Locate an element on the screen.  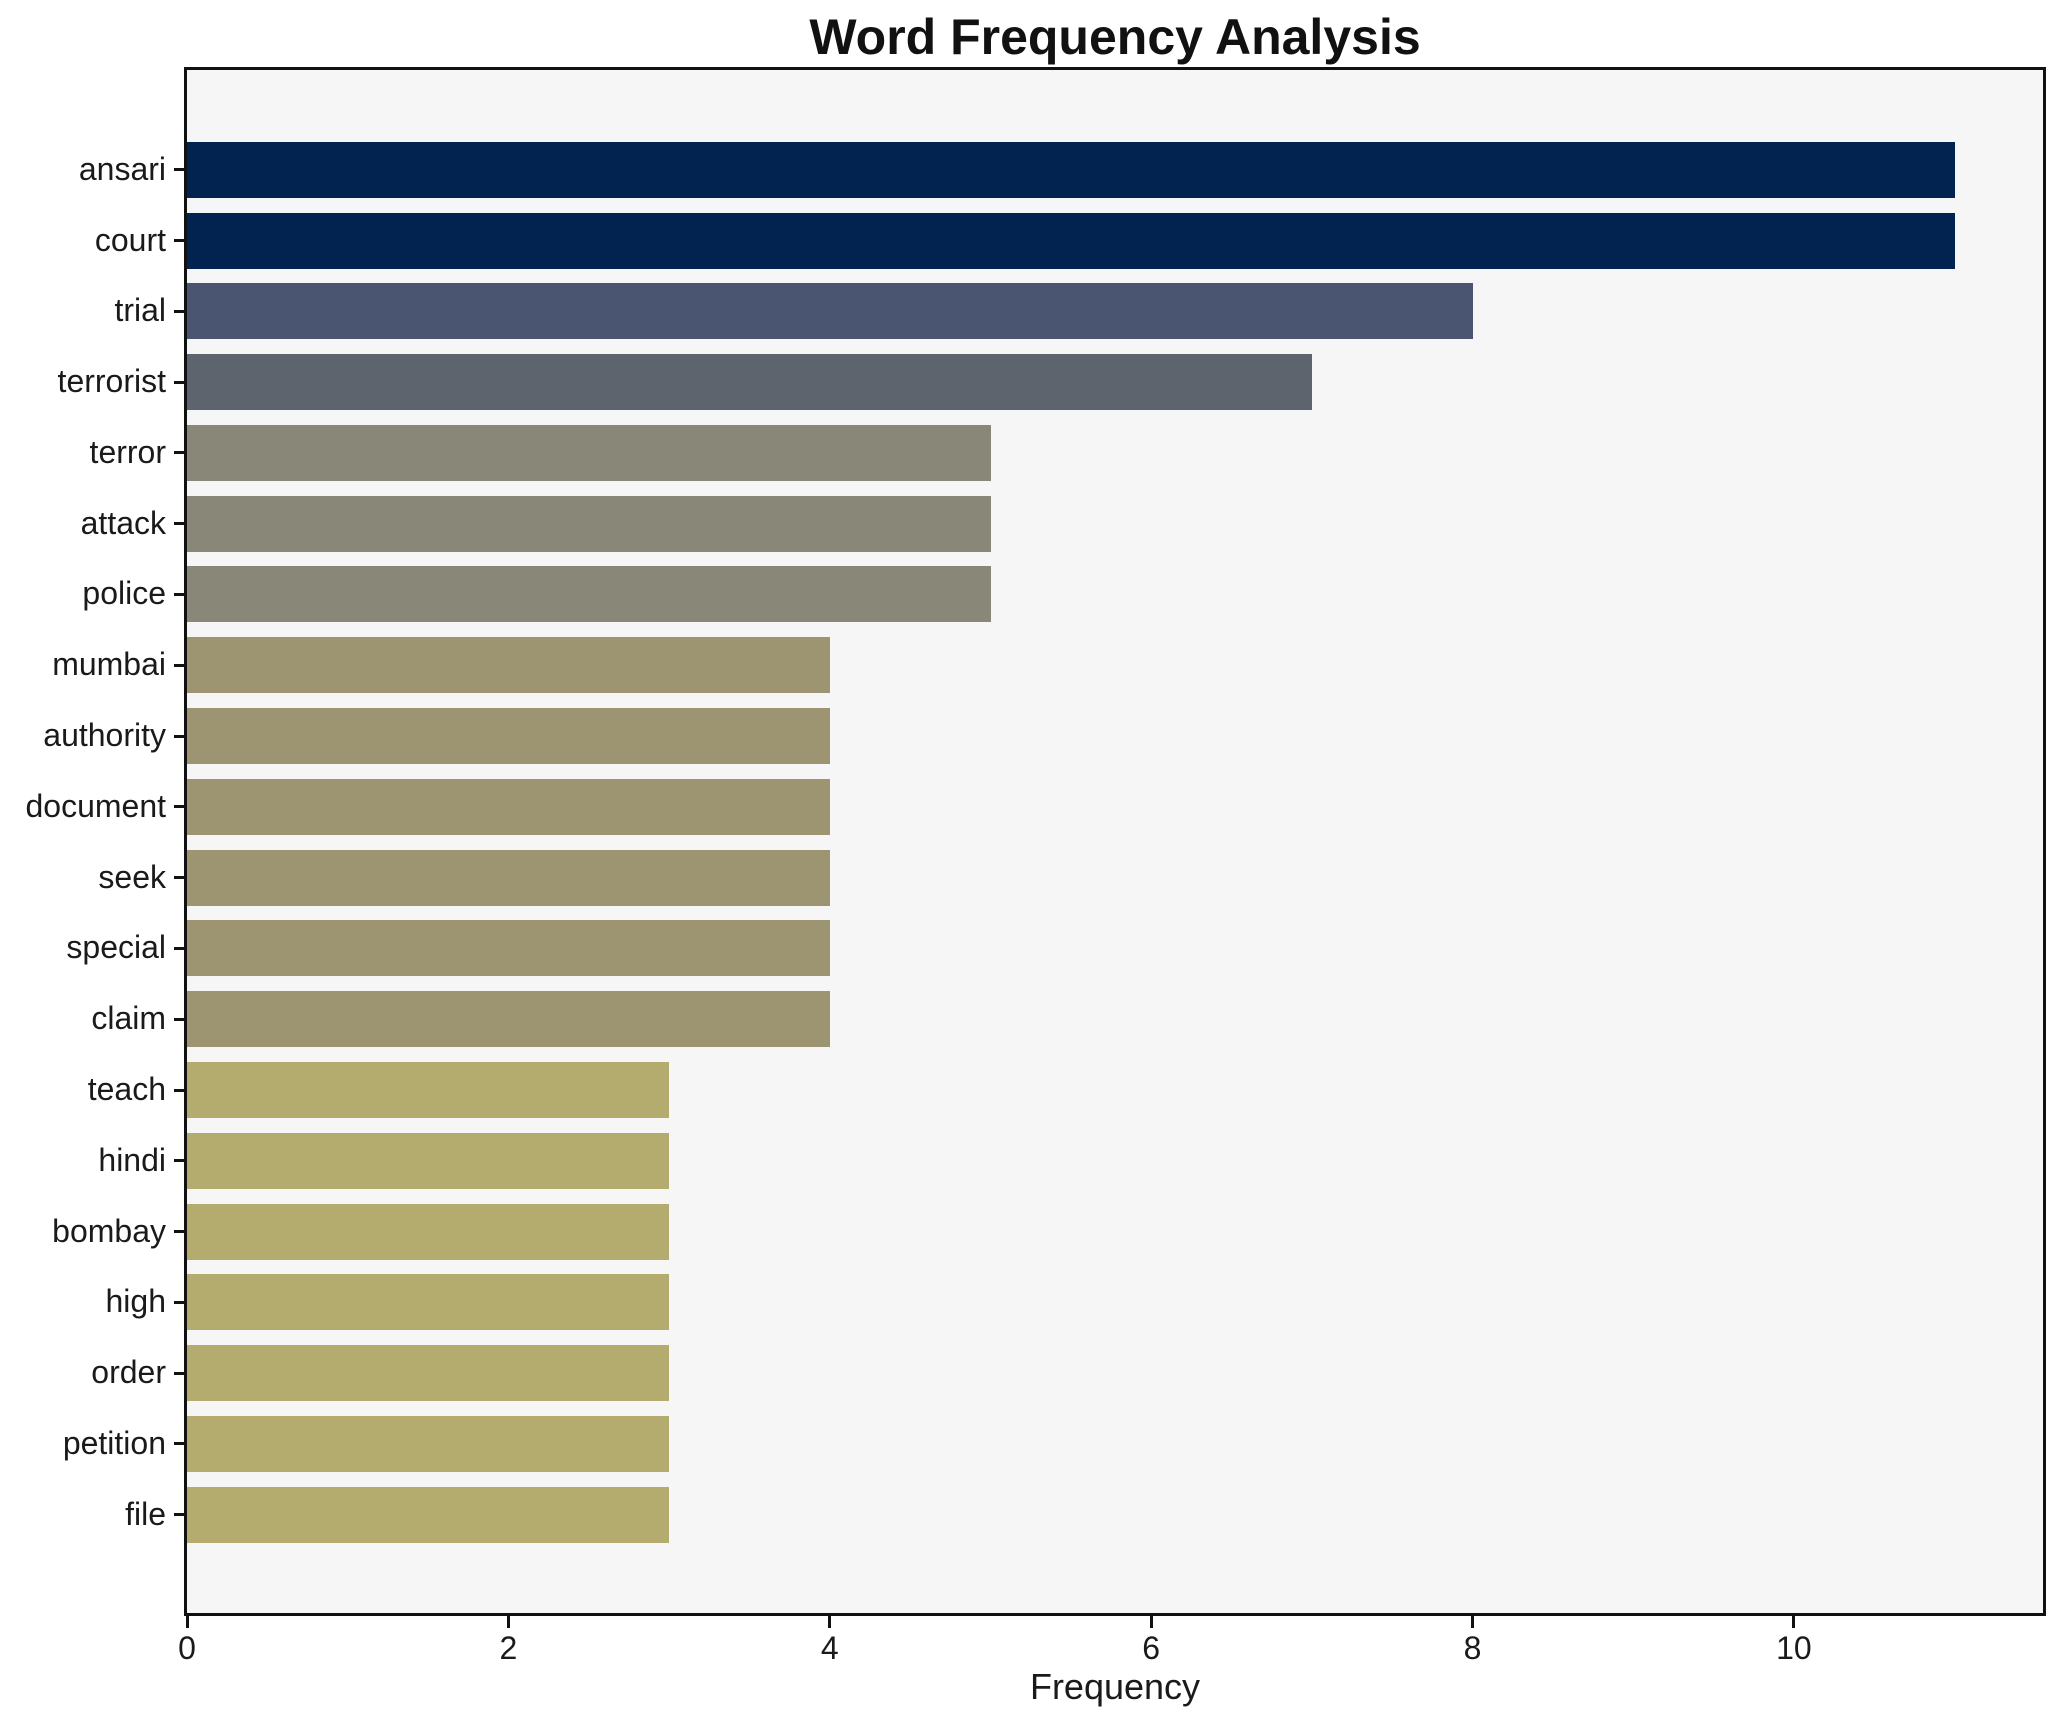
y-tick-label-file: file is located at coordinates (145, 1513).